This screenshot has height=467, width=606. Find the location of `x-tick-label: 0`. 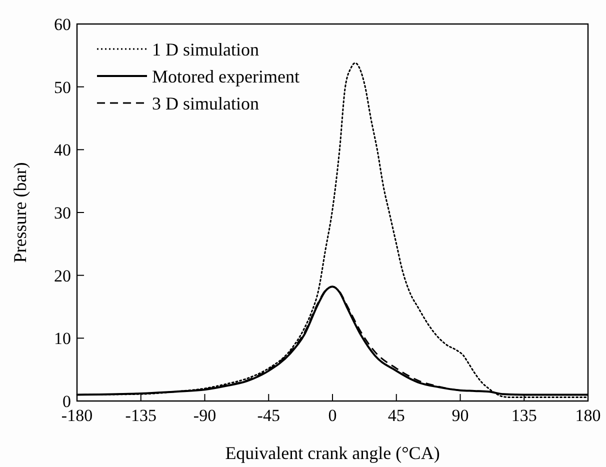

x-tick-label: 0 is located at coordinates (332, 415).